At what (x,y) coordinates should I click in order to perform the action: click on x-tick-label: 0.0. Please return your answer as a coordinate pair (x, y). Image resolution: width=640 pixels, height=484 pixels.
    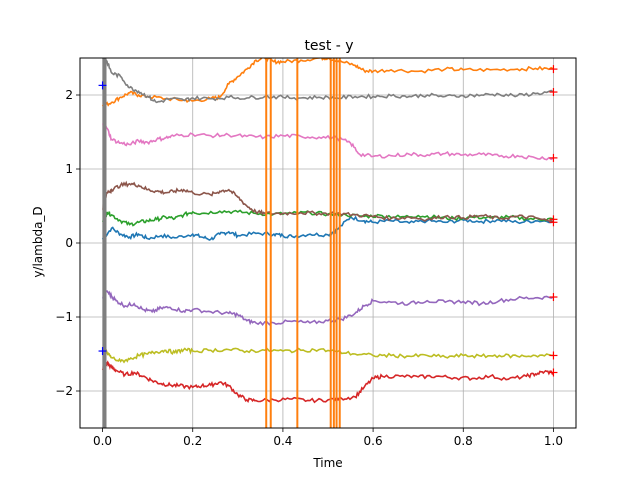
    Looking at the image, I should click on (102, 441).